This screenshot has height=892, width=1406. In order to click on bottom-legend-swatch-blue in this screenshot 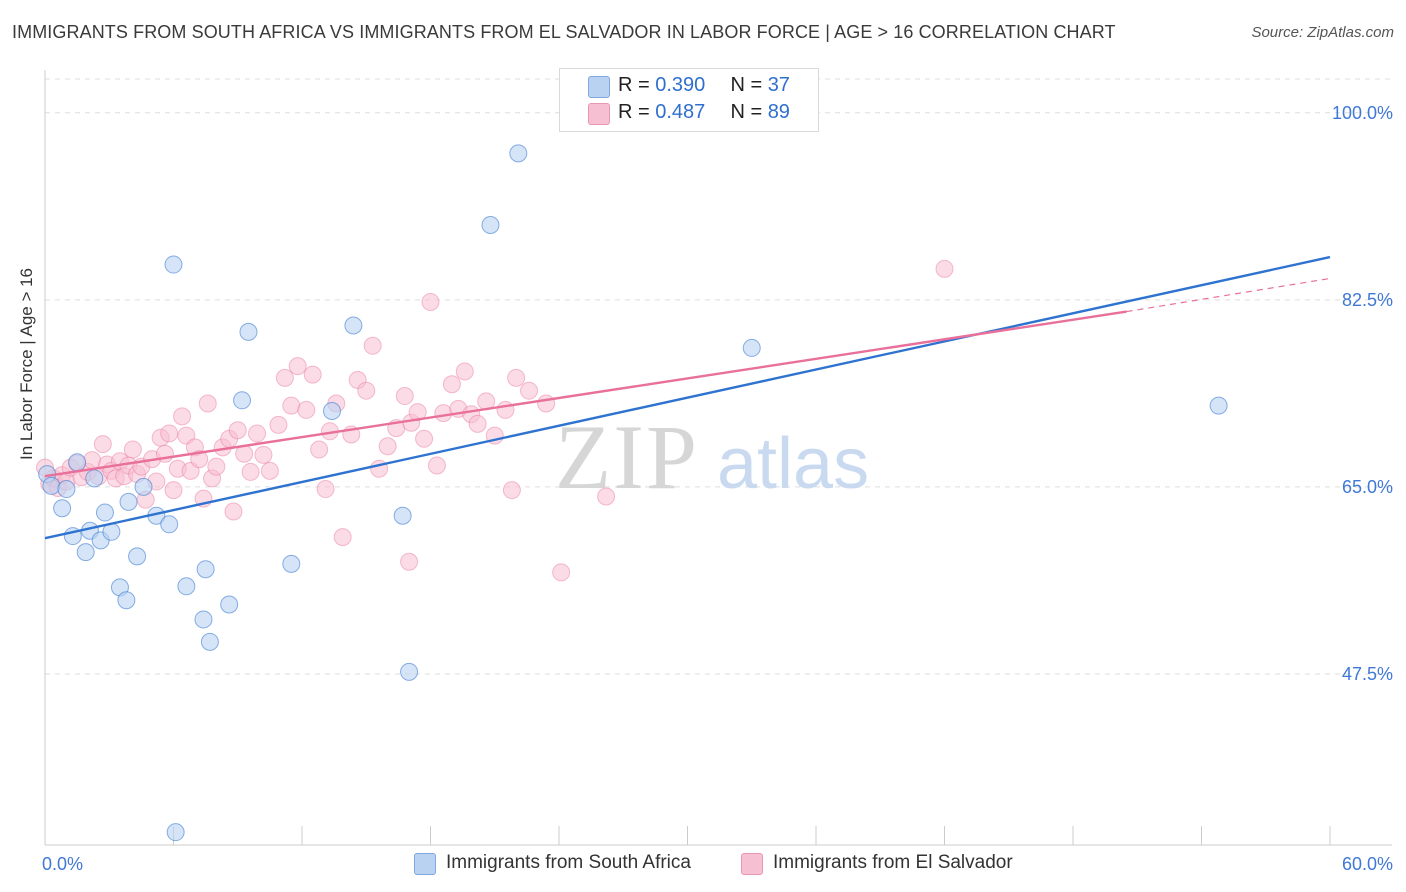, I will do `click(425, 864)`.